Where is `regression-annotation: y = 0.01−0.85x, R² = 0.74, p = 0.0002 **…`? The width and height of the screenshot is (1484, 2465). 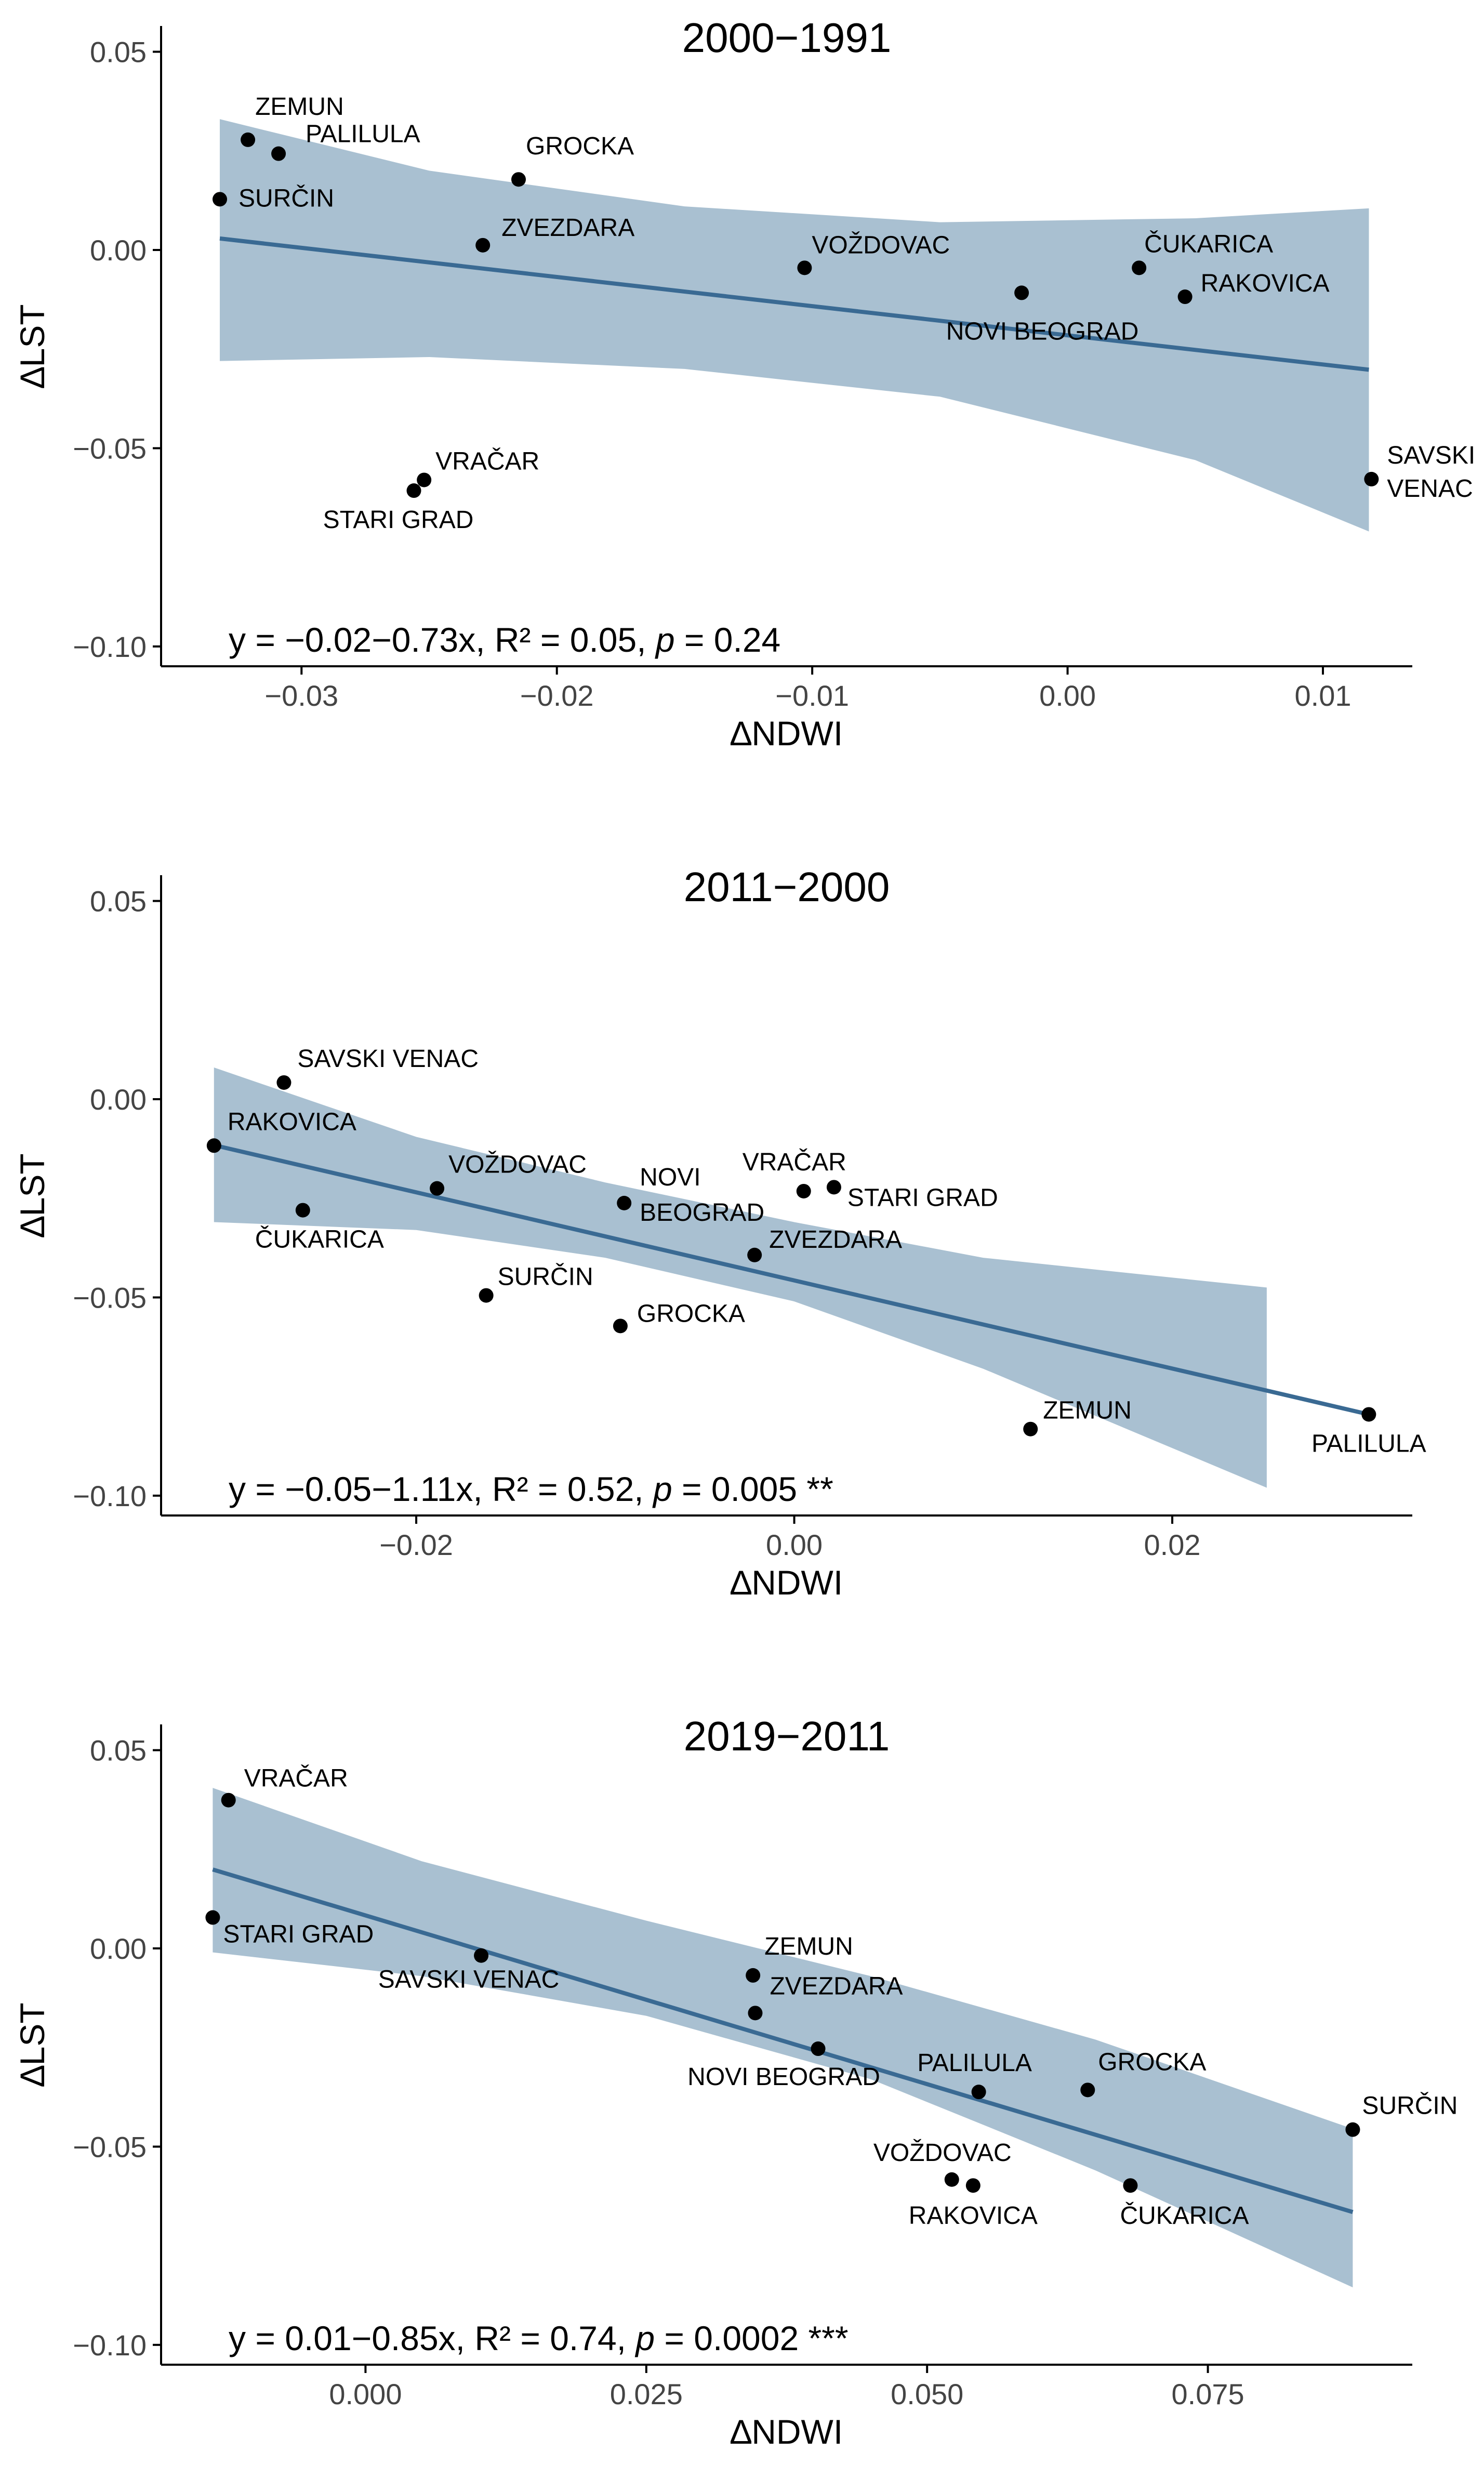
regression-annotation: y = 0.01−0.85x, R² = 0.74, p = 0.0002 **… is located at coordinates (539, 2338).